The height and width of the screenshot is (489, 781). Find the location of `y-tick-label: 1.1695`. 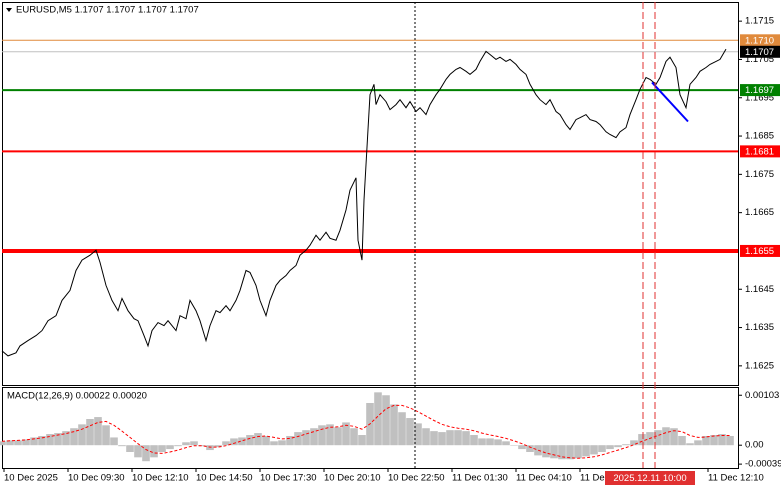

y-tick-label: 1.1695 is located at coordinates (759, 97).